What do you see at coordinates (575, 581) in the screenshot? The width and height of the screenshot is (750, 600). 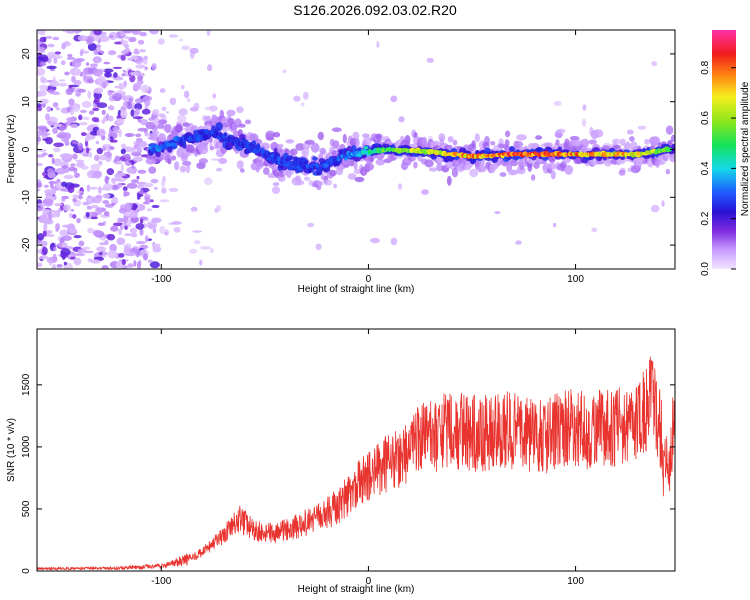 I see `snr-x-tick-label: 100` at bounding box center [575, 581].